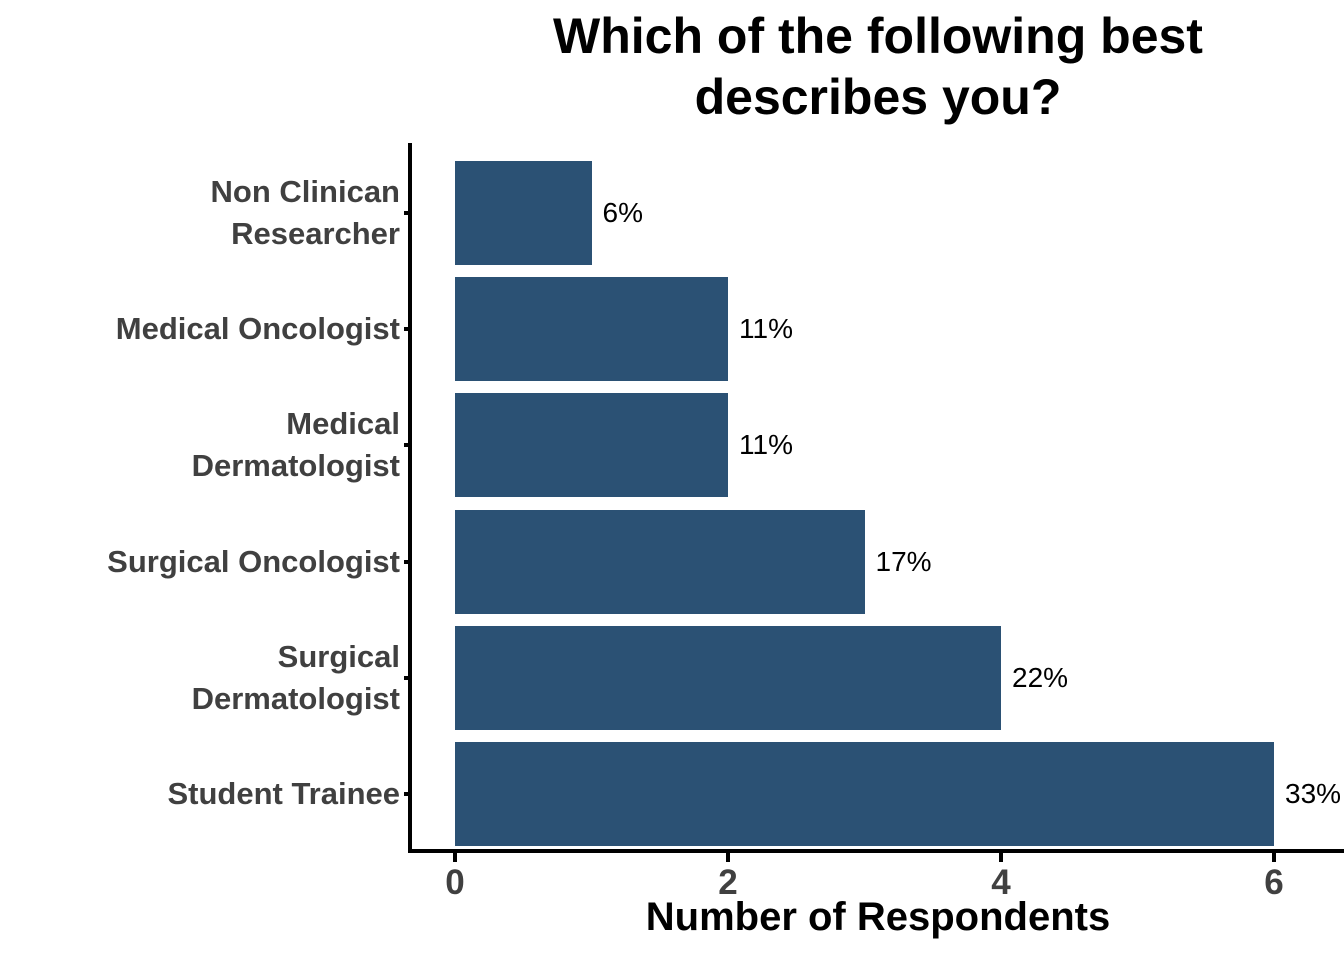 The width and height of the screenshot is (1344, 960). I want to click on y-axis-category-label: Student Trainee, so click(200, 794).